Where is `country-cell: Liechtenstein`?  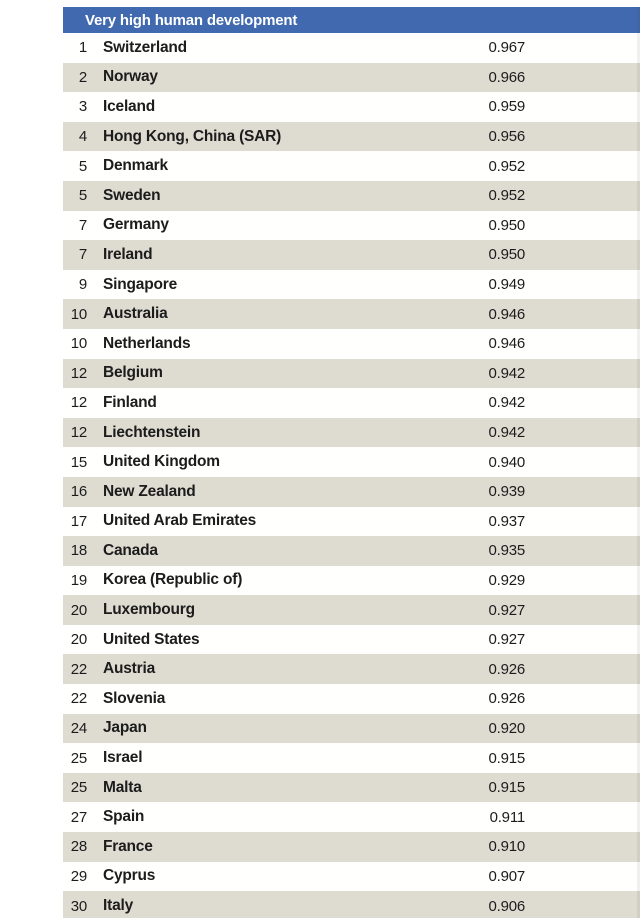
country-cell: Liechtenstein is located at coordinates (152, 432).